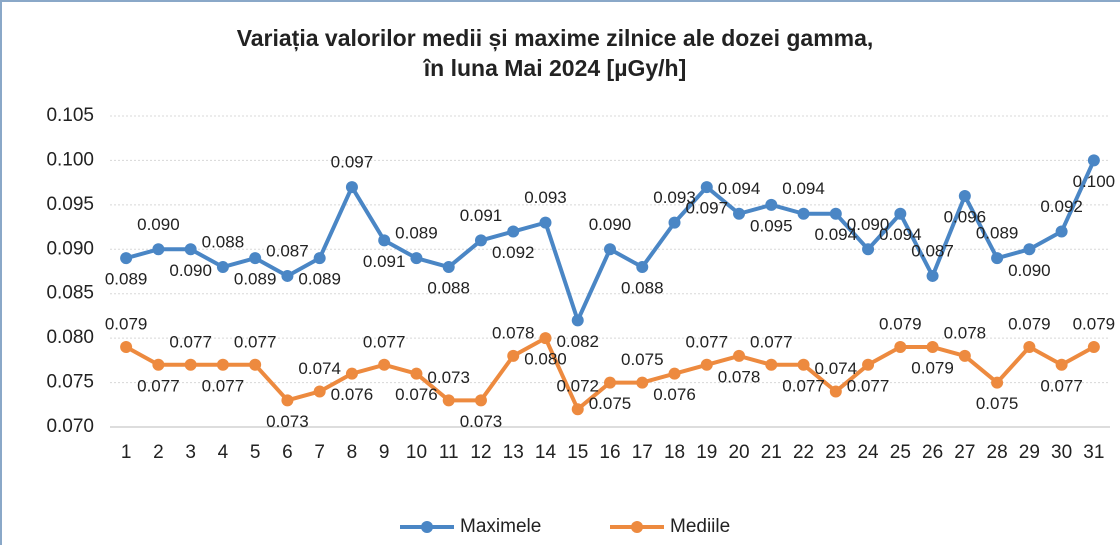 The image size is (1120, 545). Describe the element at coordinates (352, 162) in the screenshot. I see `data-label: 0.097` at that location.